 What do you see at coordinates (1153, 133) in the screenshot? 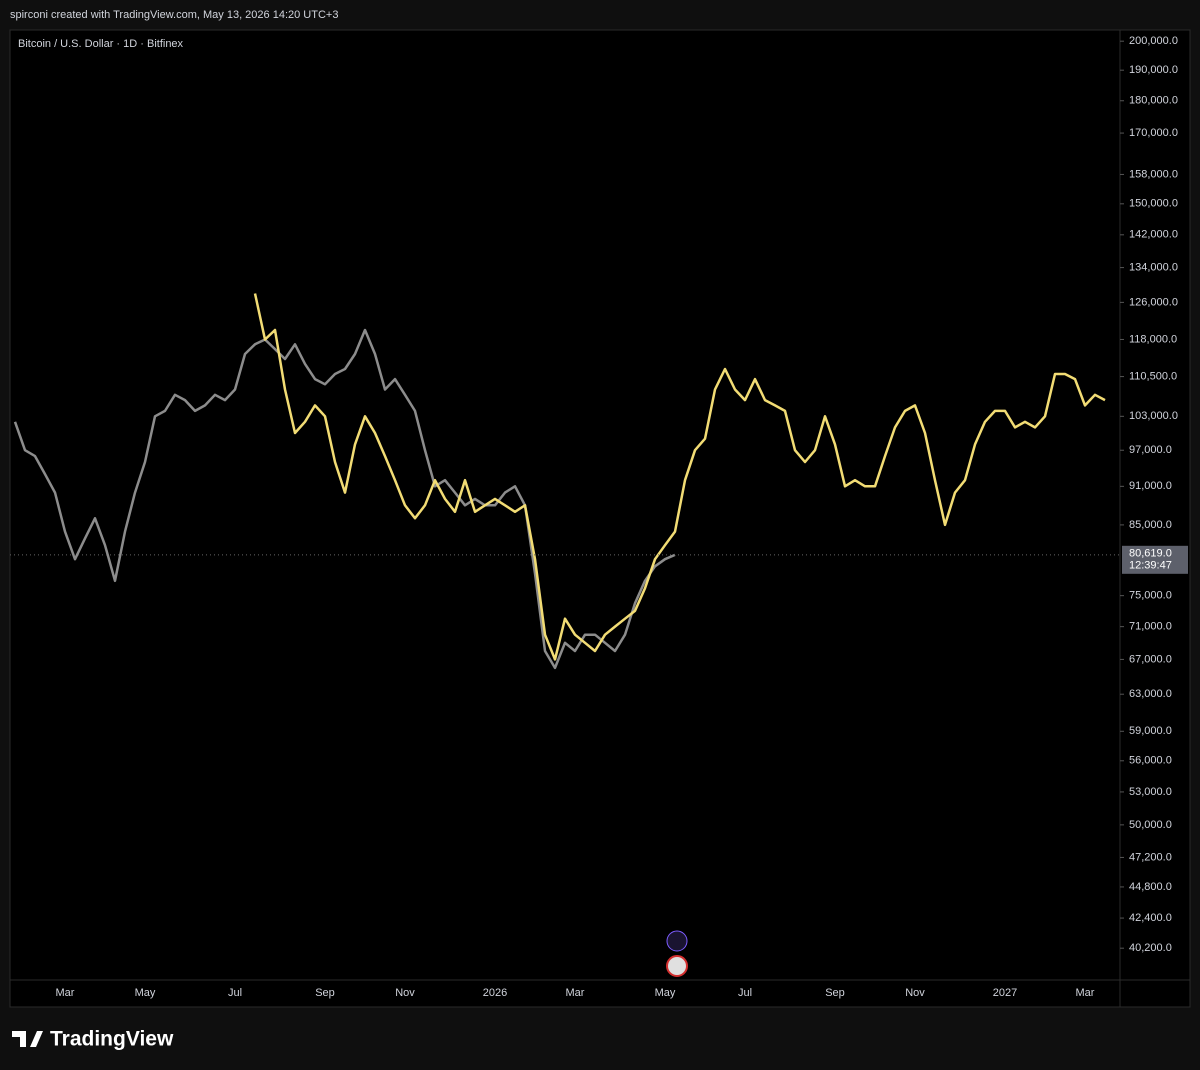
I see `y-tick-label: 170,000.0` at bounding box center [1153, 133].